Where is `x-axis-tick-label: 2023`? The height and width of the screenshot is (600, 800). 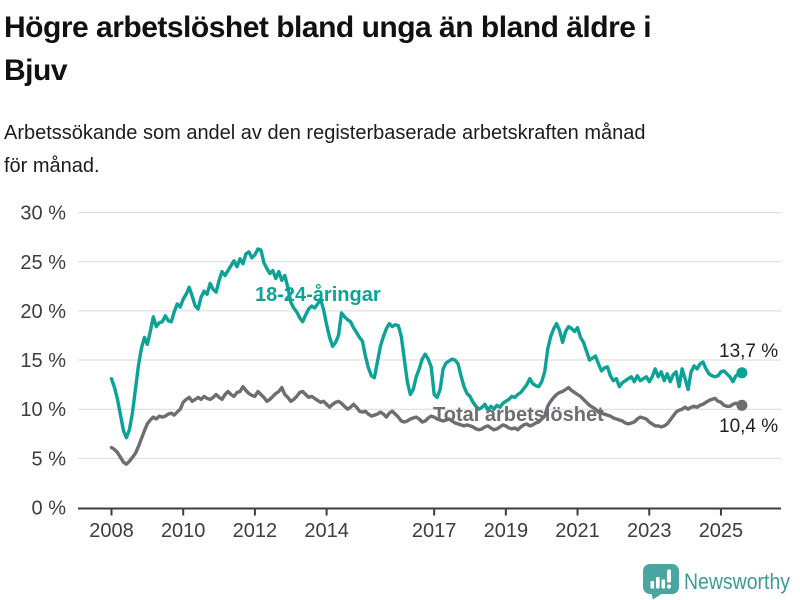
x-axis-tick-label: 2023 is located at coordinates (649, 531).